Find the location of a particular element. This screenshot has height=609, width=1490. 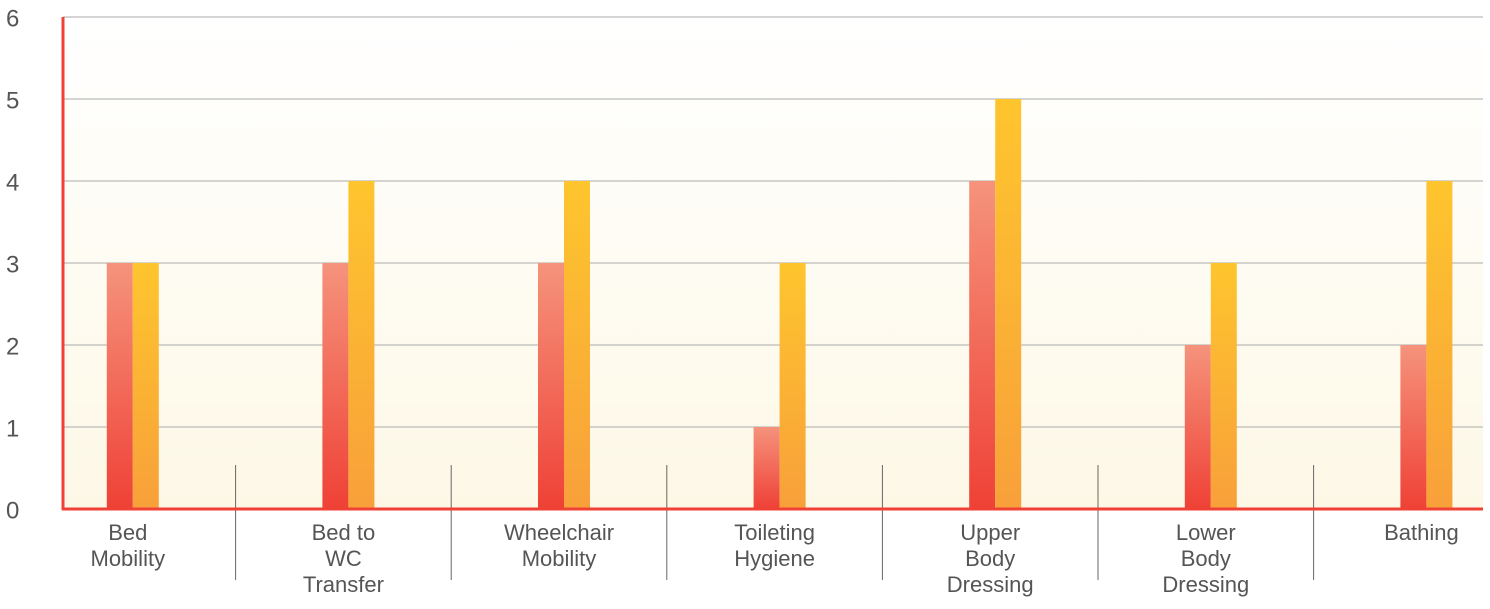

y-tick-label: 5 is located at coordinates (12, 100).